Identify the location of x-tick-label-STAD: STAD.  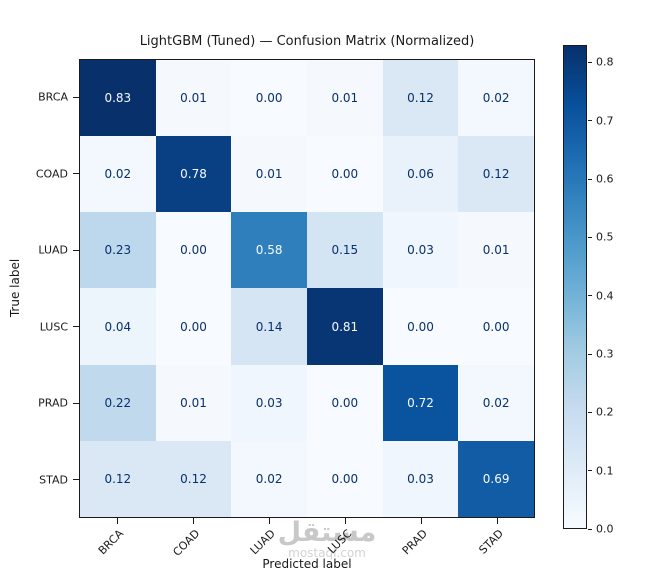
(491, 542).